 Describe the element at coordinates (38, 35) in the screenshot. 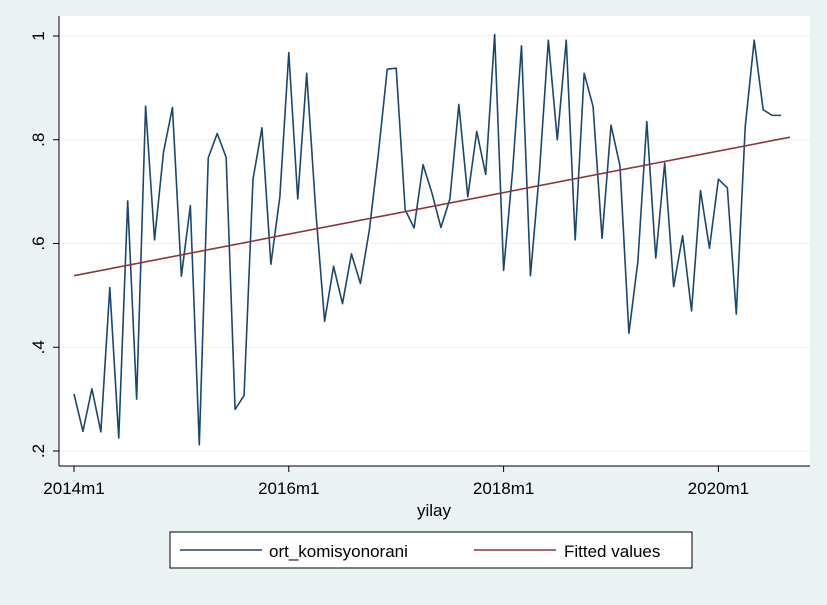

I see `y-tick-label: 1` at that location.